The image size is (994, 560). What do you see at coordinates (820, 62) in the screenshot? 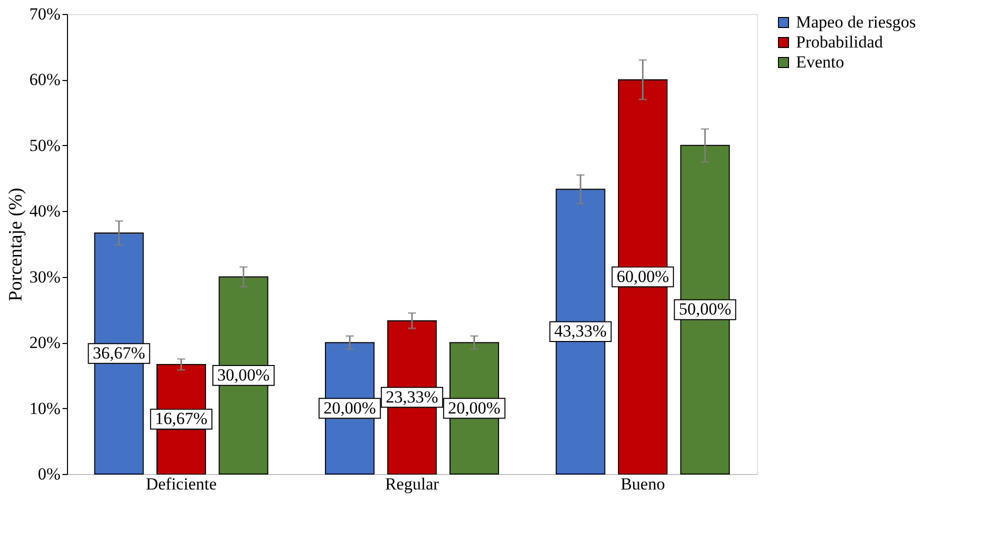
I see `legend-label: Evento` at bounding box center [820, 62].